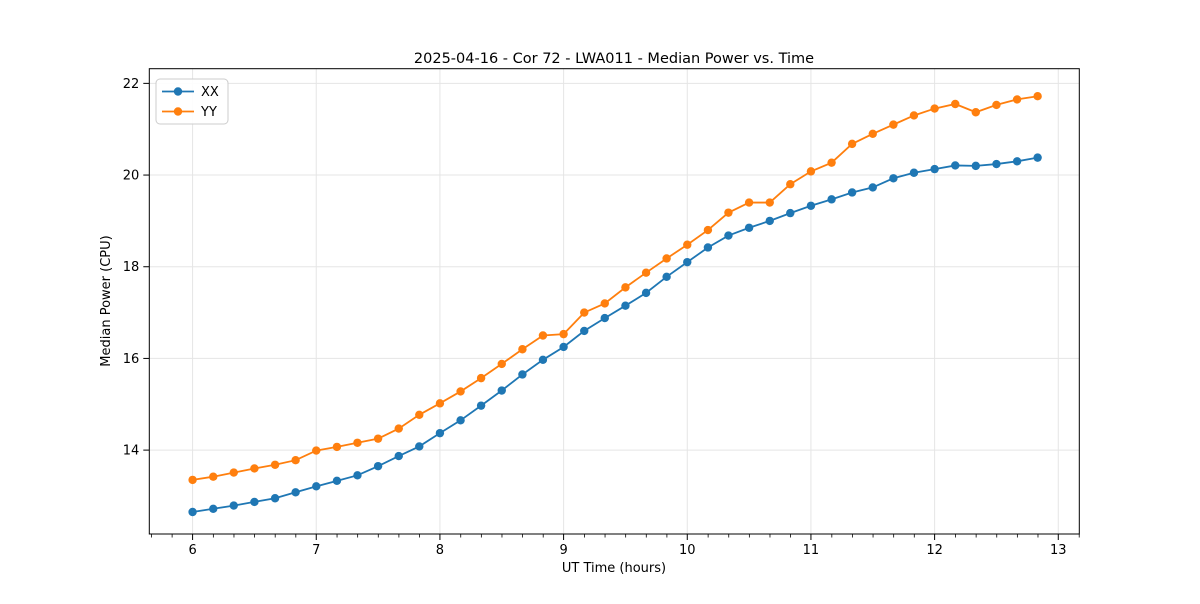  I want to click on x-tick-label: 9, so click(563, 550).